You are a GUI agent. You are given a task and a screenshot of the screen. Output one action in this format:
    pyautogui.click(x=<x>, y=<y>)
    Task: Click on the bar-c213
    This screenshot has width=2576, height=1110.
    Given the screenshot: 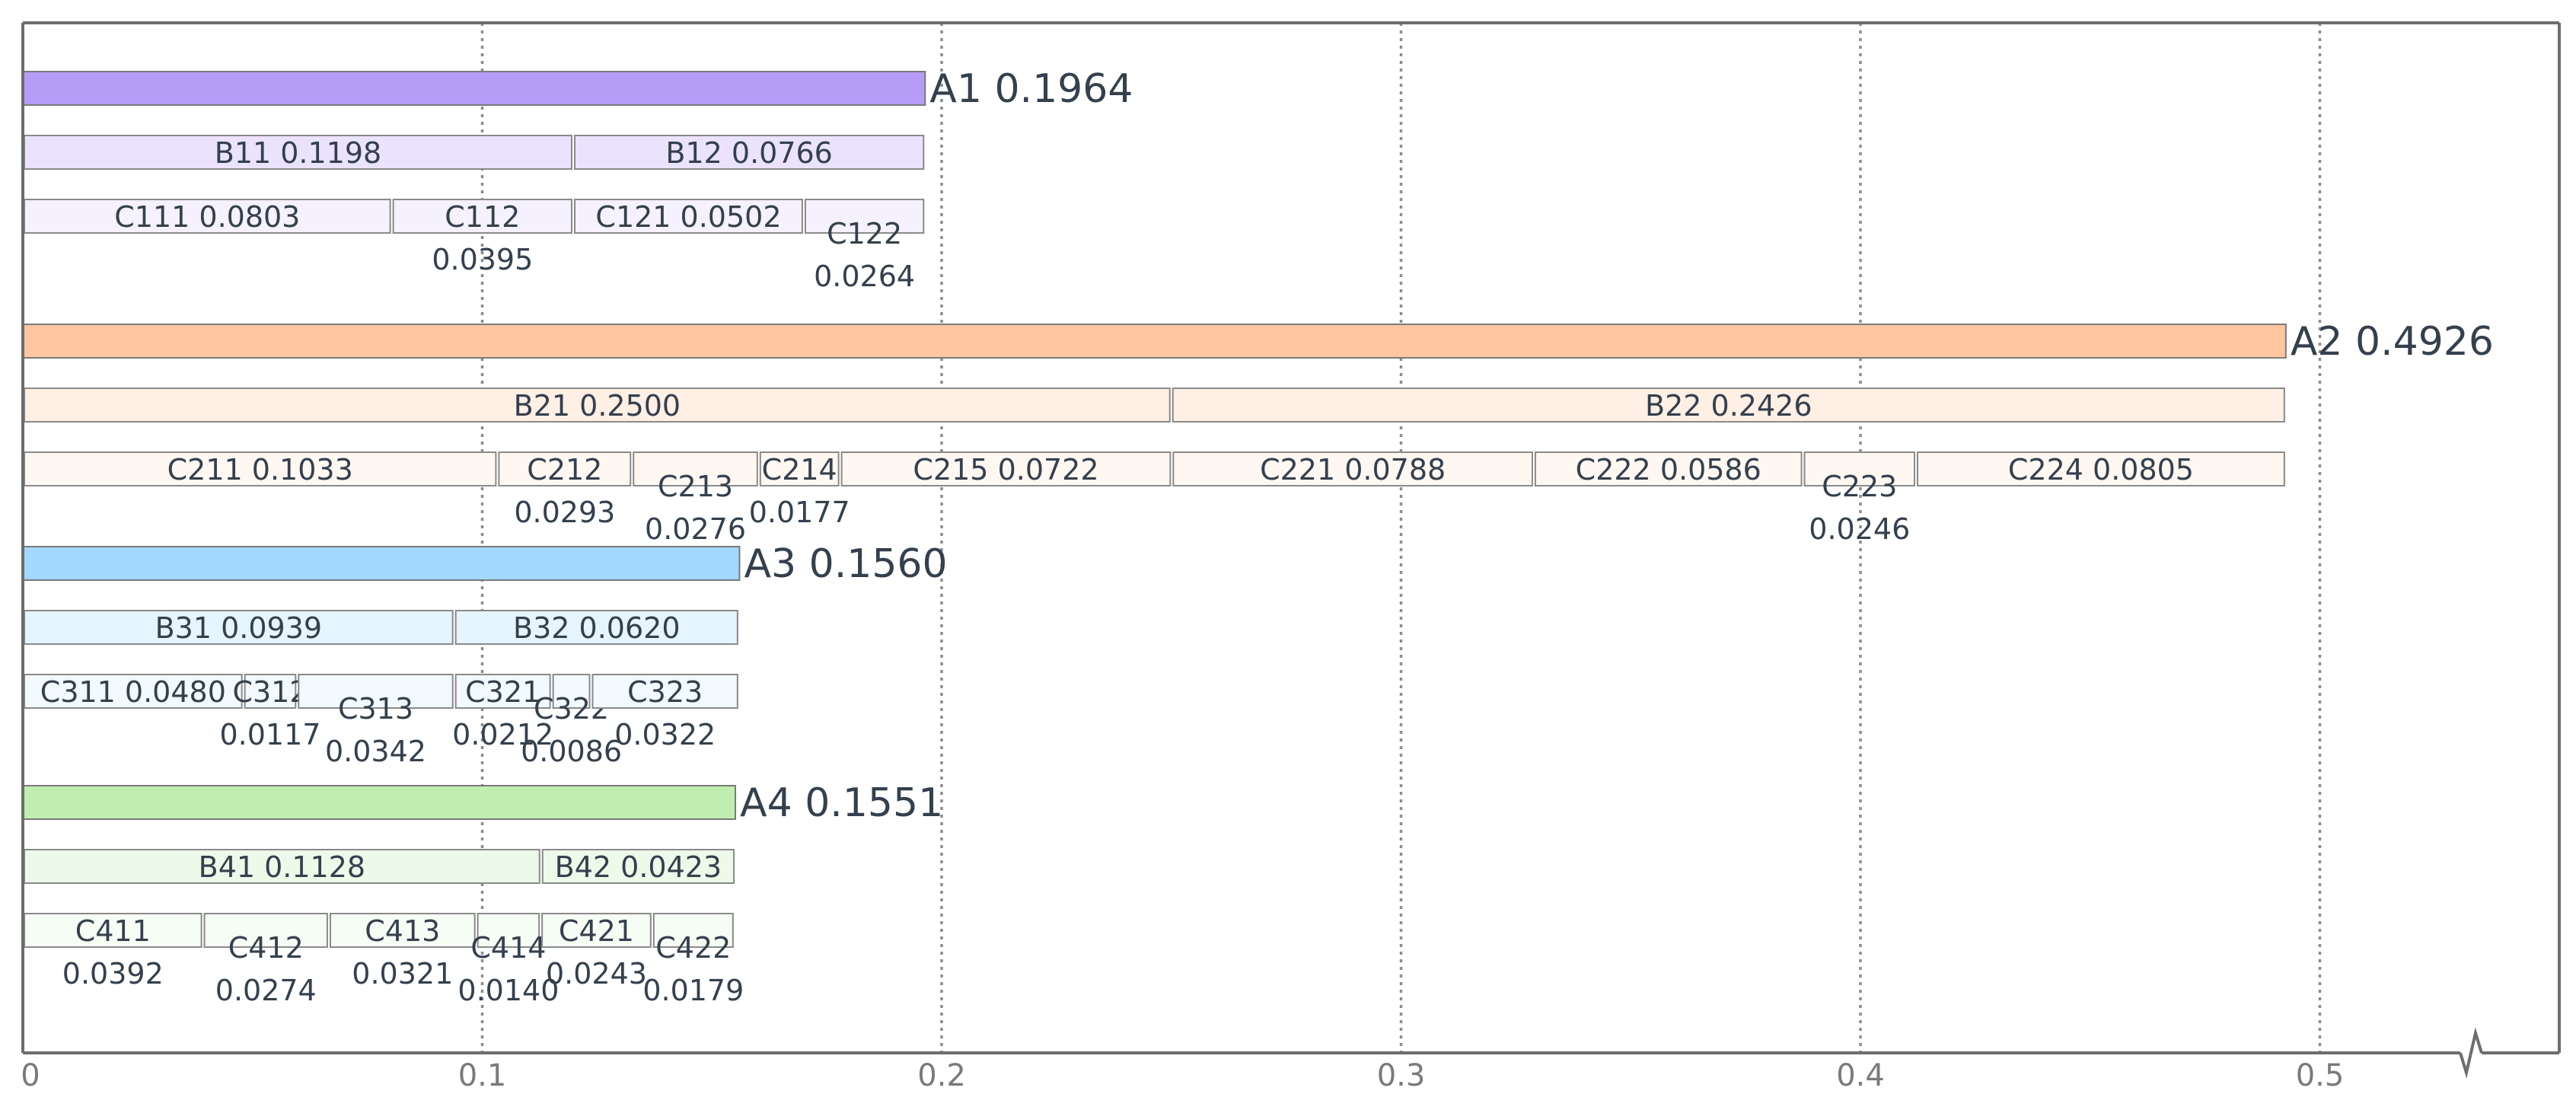 What is the action you would take?
    pyautogui.click(x=695, y=468)
    